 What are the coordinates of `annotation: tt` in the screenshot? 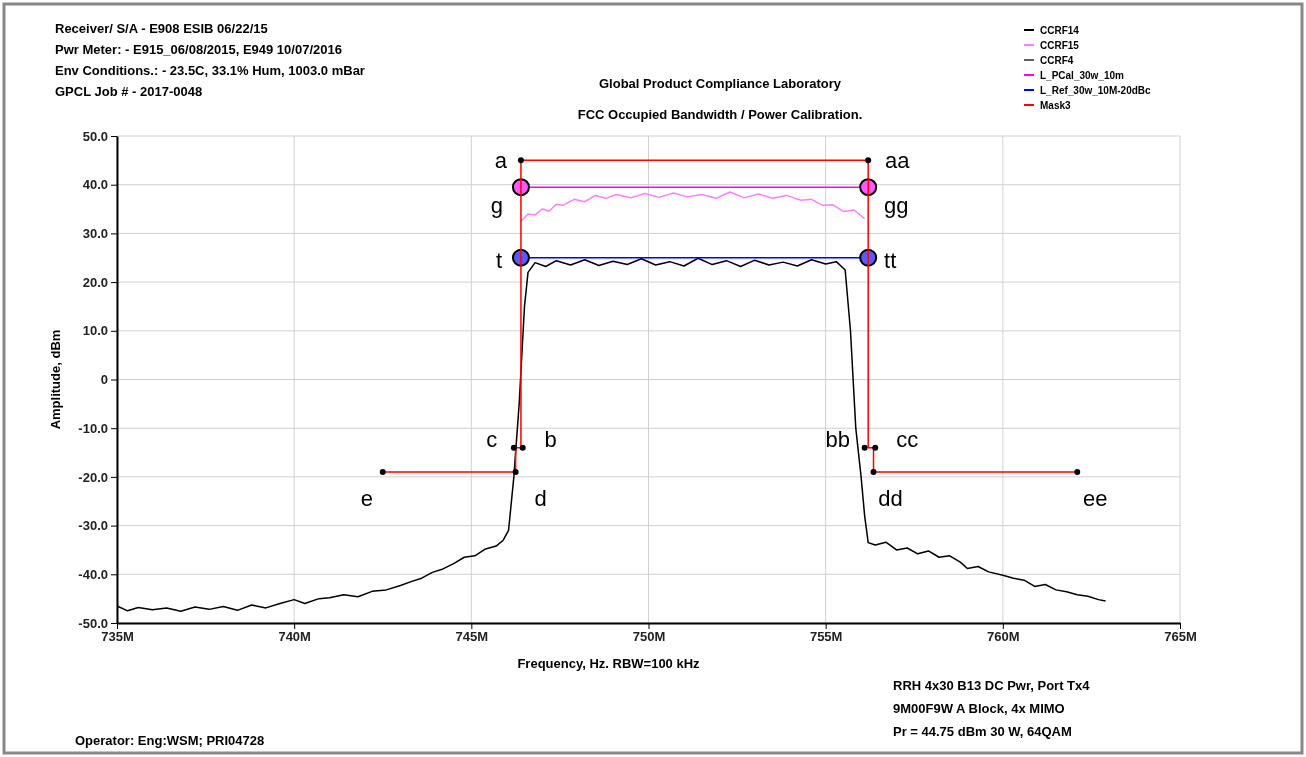 It's located at (890, 261).